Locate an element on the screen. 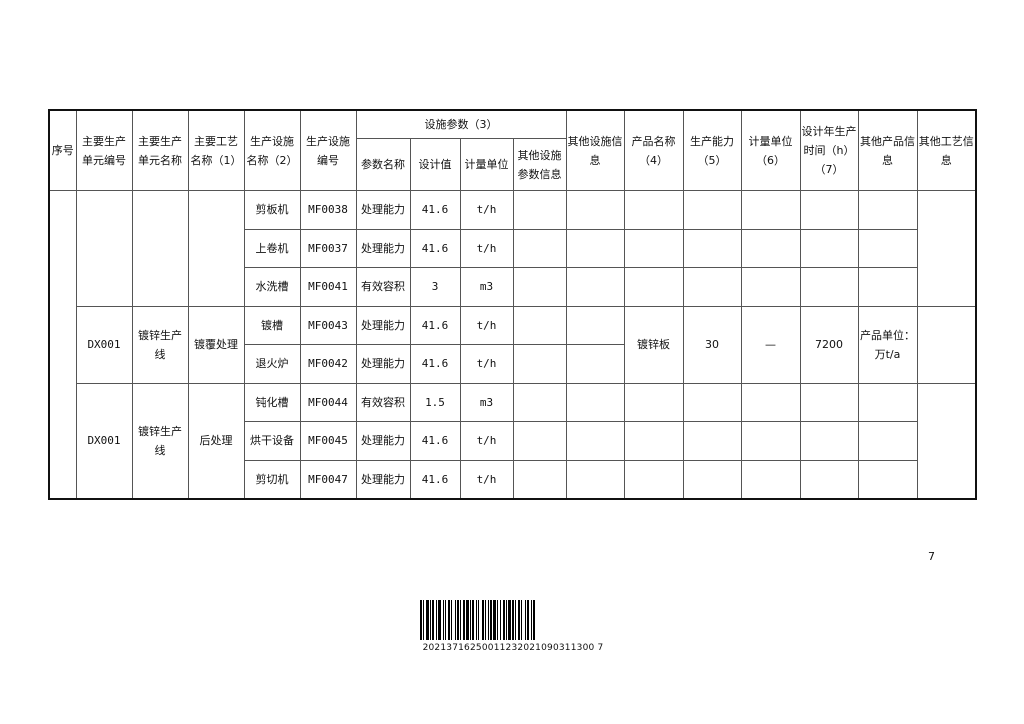 The width and height of the screenshot is (1024, 724). measure-unit-cell: m3 is located at coordinates (486, 402).